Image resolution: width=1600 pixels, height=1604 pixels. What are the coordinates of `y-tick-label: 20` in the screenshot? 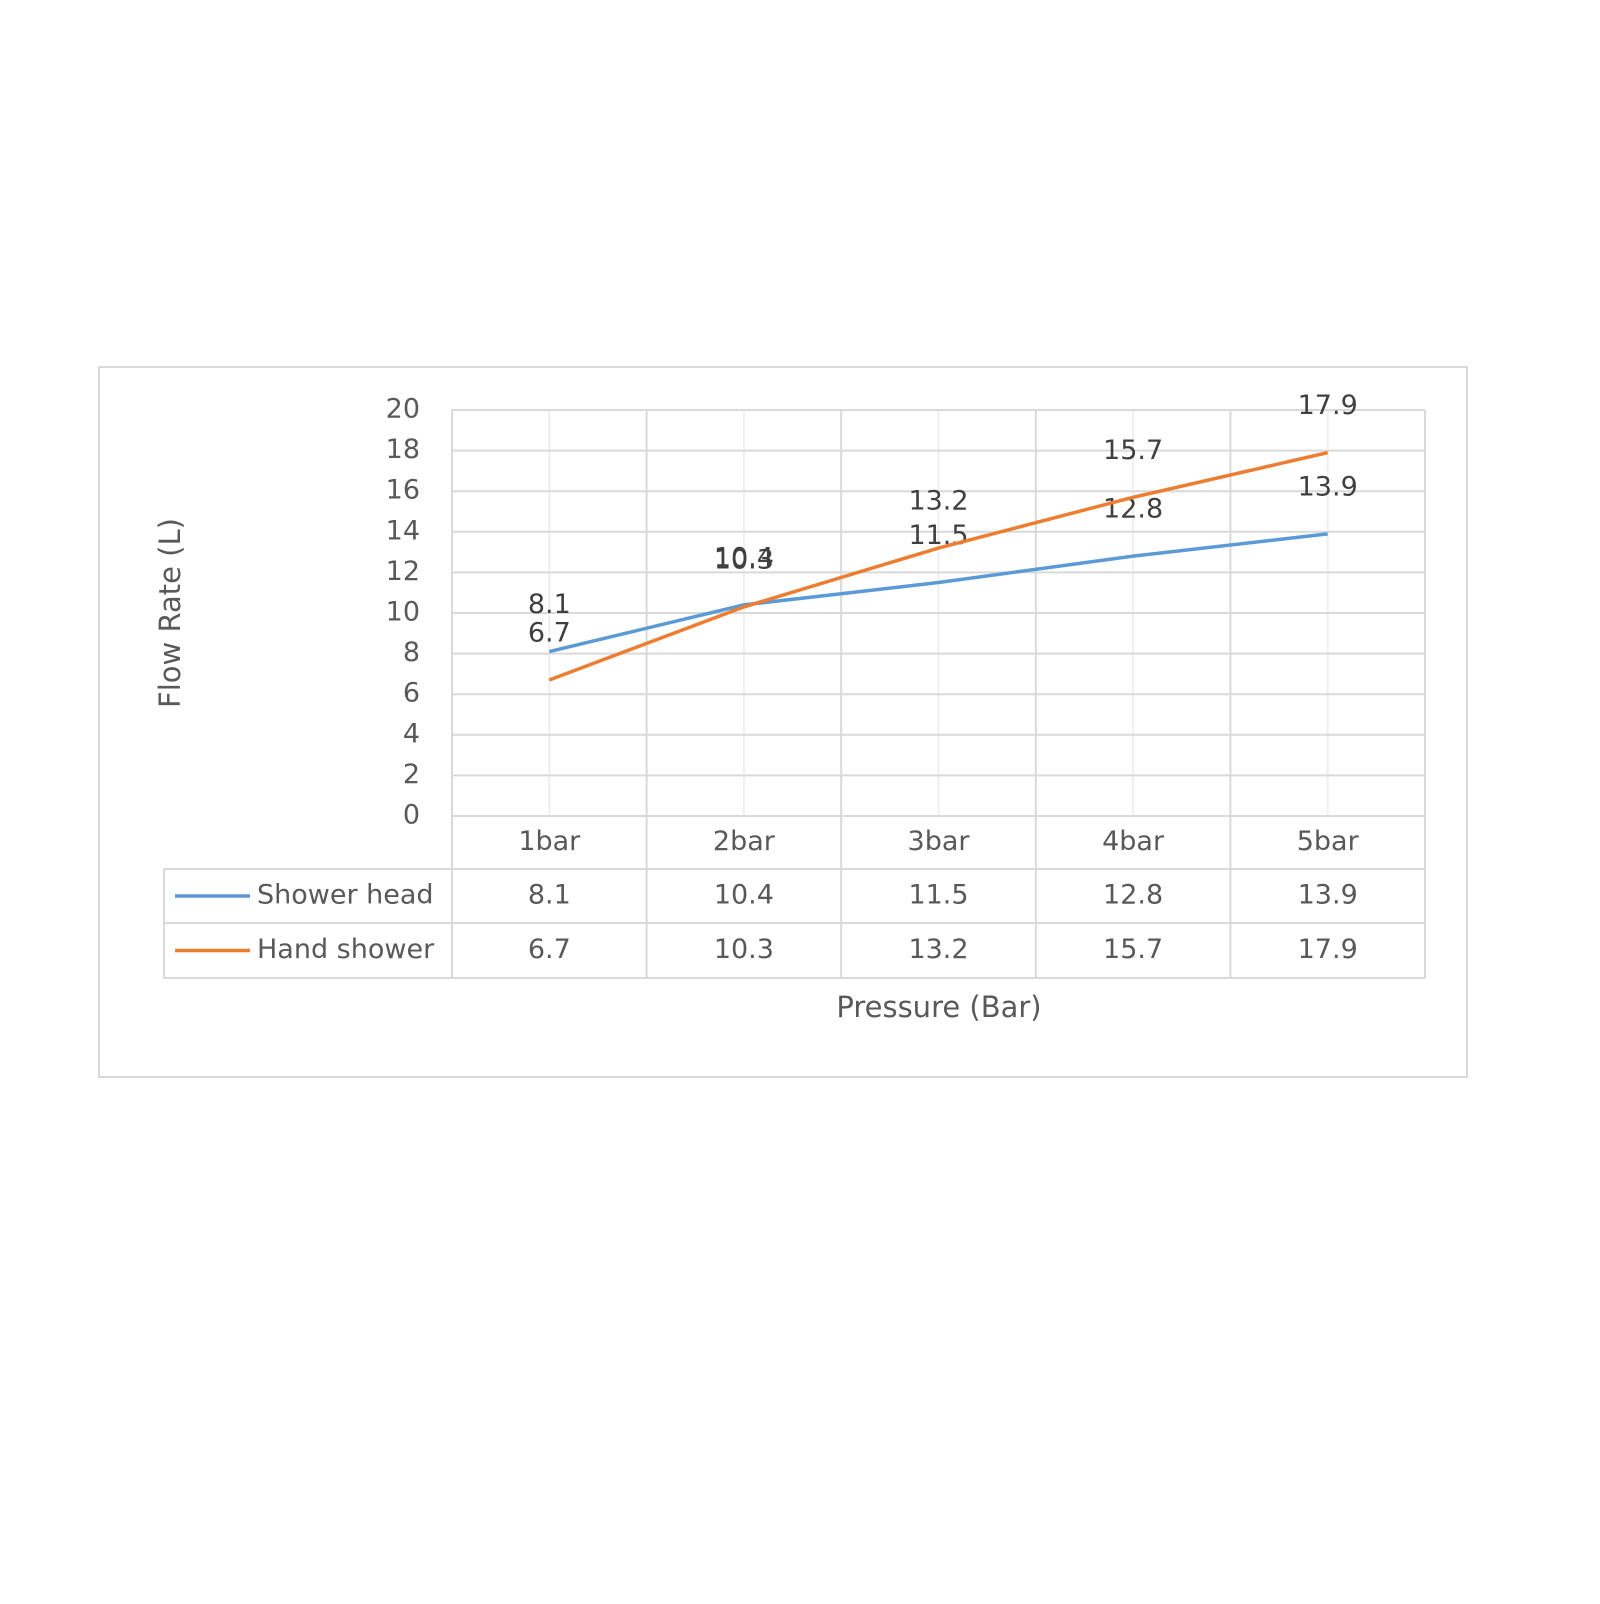 It's located at (403, 409).